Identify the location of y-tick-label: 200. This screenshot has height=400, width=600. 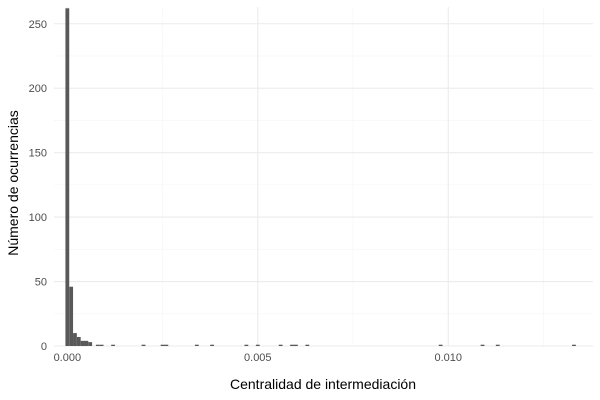
(38, 89).